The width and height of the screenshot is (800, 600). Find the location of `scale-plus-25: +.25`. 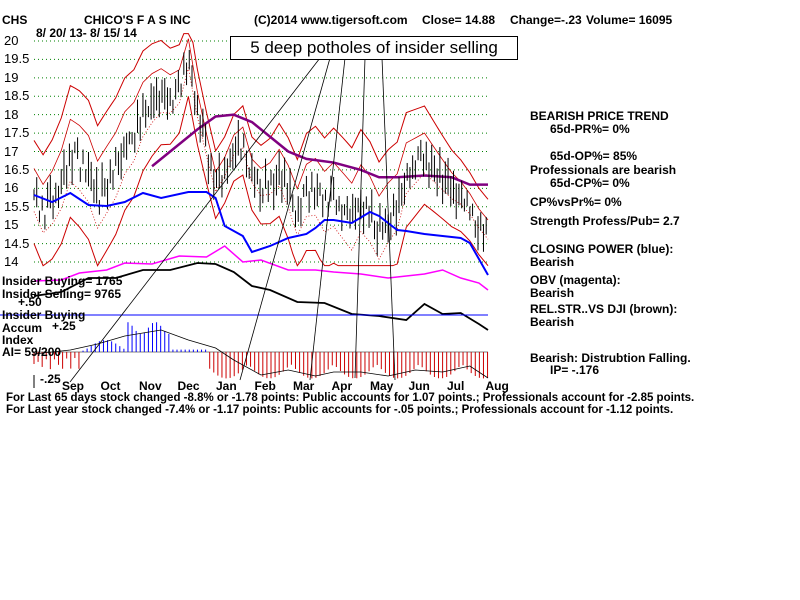

scale-plus-25: +.25 is located at coordinates (64, 326).